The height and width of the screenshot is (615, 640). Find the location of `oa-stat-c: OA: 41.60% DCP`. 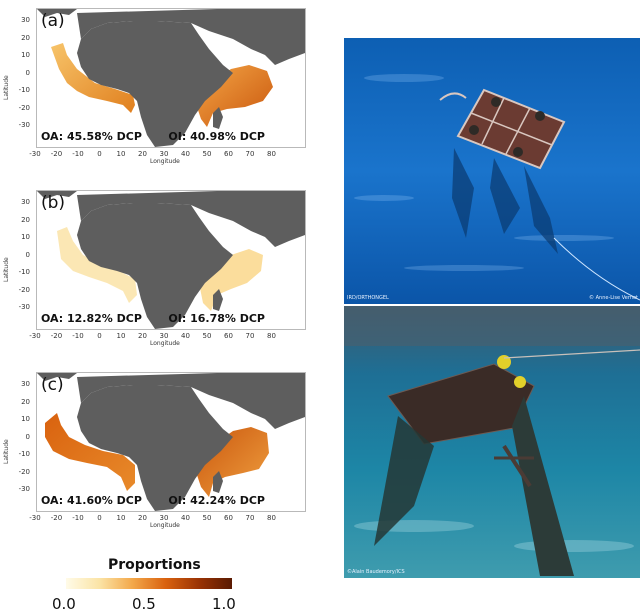

oa-stat-c: OA: 41.60% DCP is located at coordinates (91, 500).